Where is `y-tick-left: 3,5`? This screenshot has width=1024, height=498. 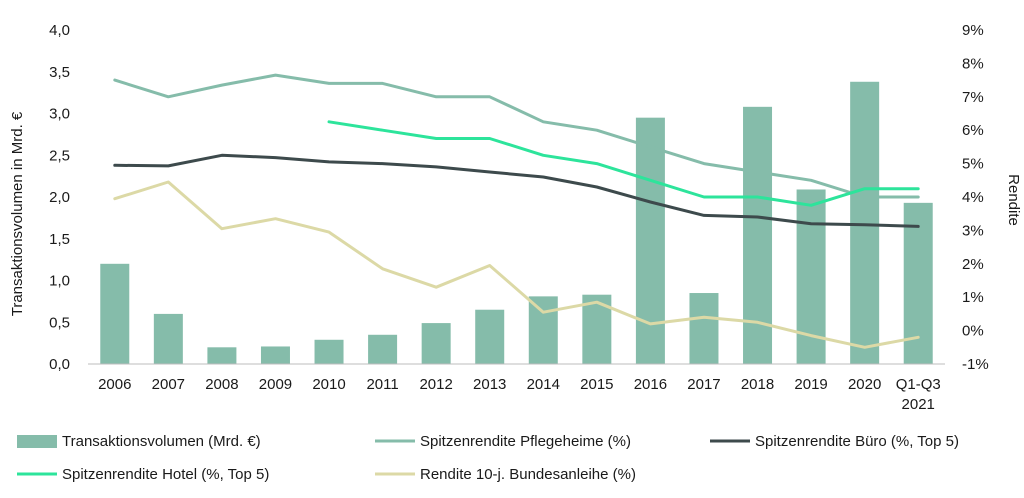 y-tick-left: 3,5 is located at coordinates (59, 72).